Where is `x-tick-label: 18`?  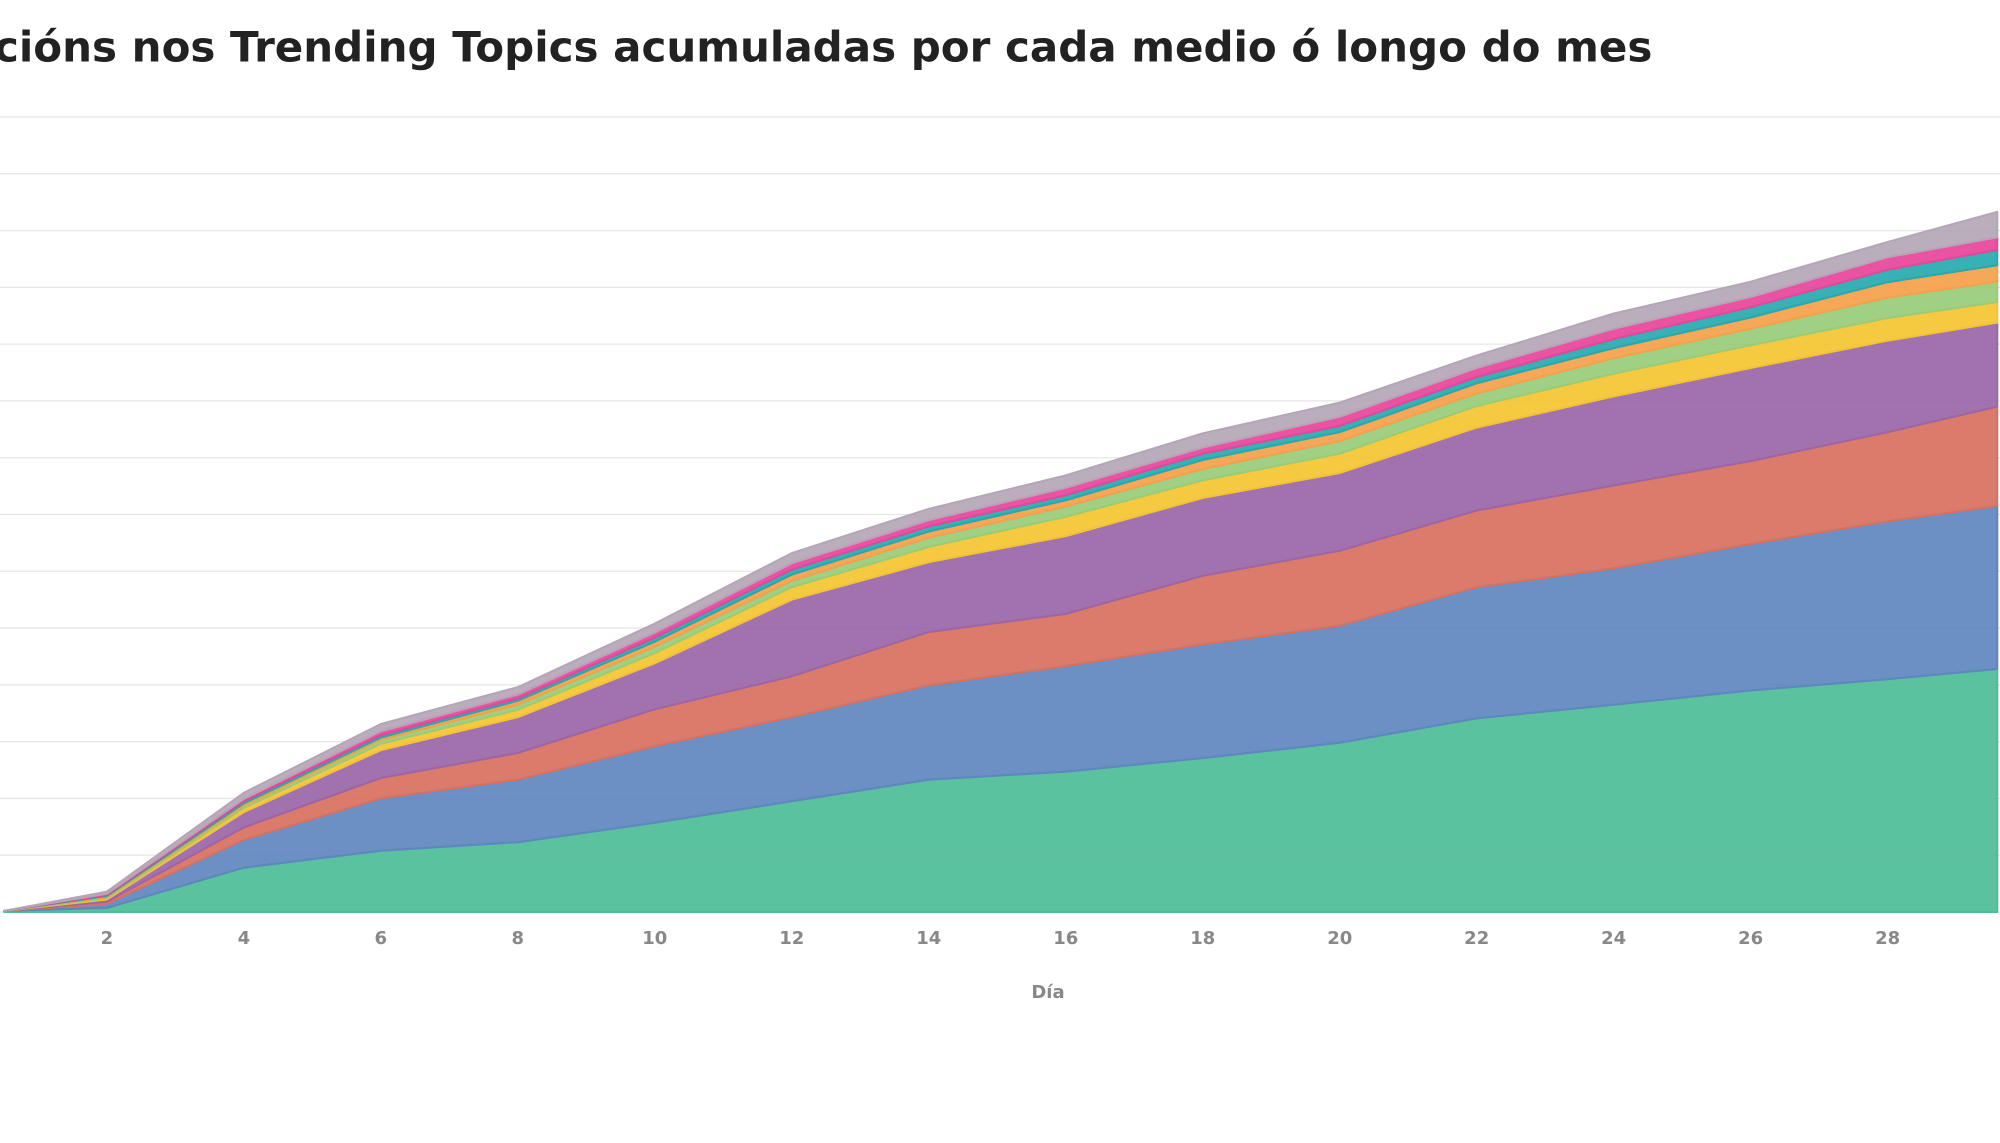
x-tick-label: 18 is located at coordinates (1202, 938).